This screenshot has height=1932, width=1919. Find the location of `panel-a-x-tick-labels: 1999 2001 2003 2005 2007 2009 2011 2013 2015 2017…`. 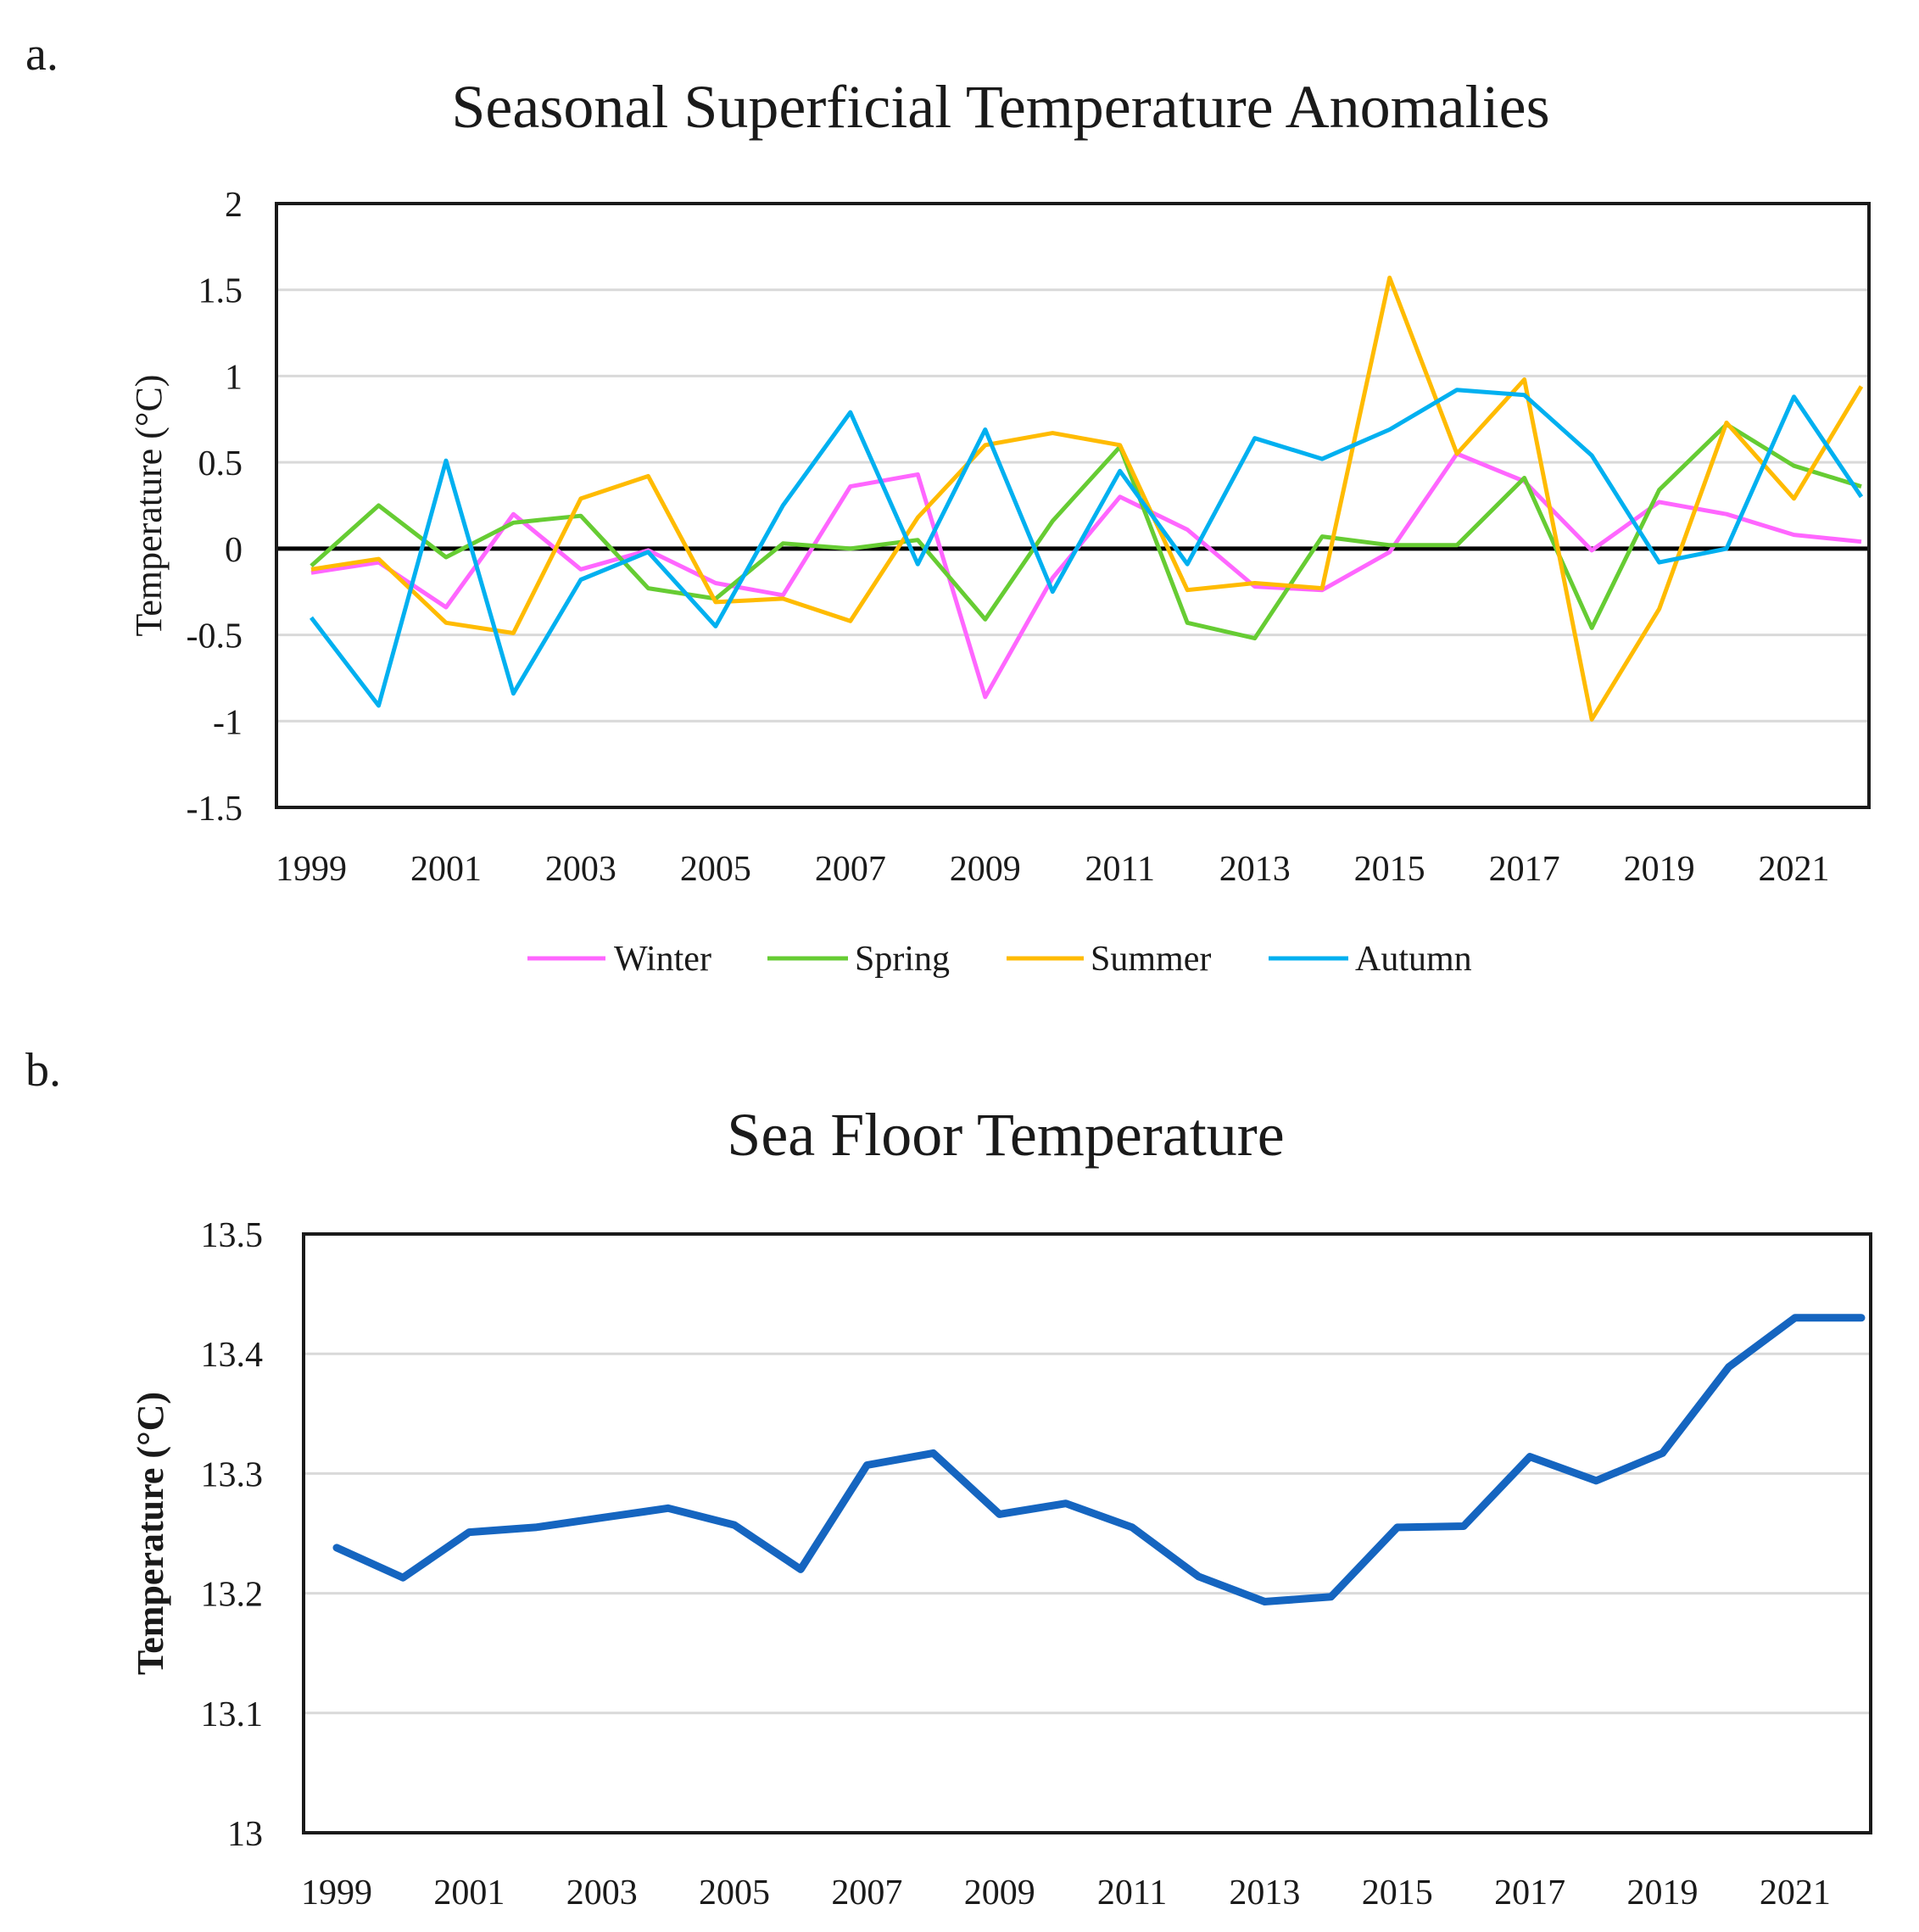

panel-a-x-tick-labels: 1999 2001 2003 2005 2007 2009 2011 2013 2015 2017… is located at coordinates (1053, 869).